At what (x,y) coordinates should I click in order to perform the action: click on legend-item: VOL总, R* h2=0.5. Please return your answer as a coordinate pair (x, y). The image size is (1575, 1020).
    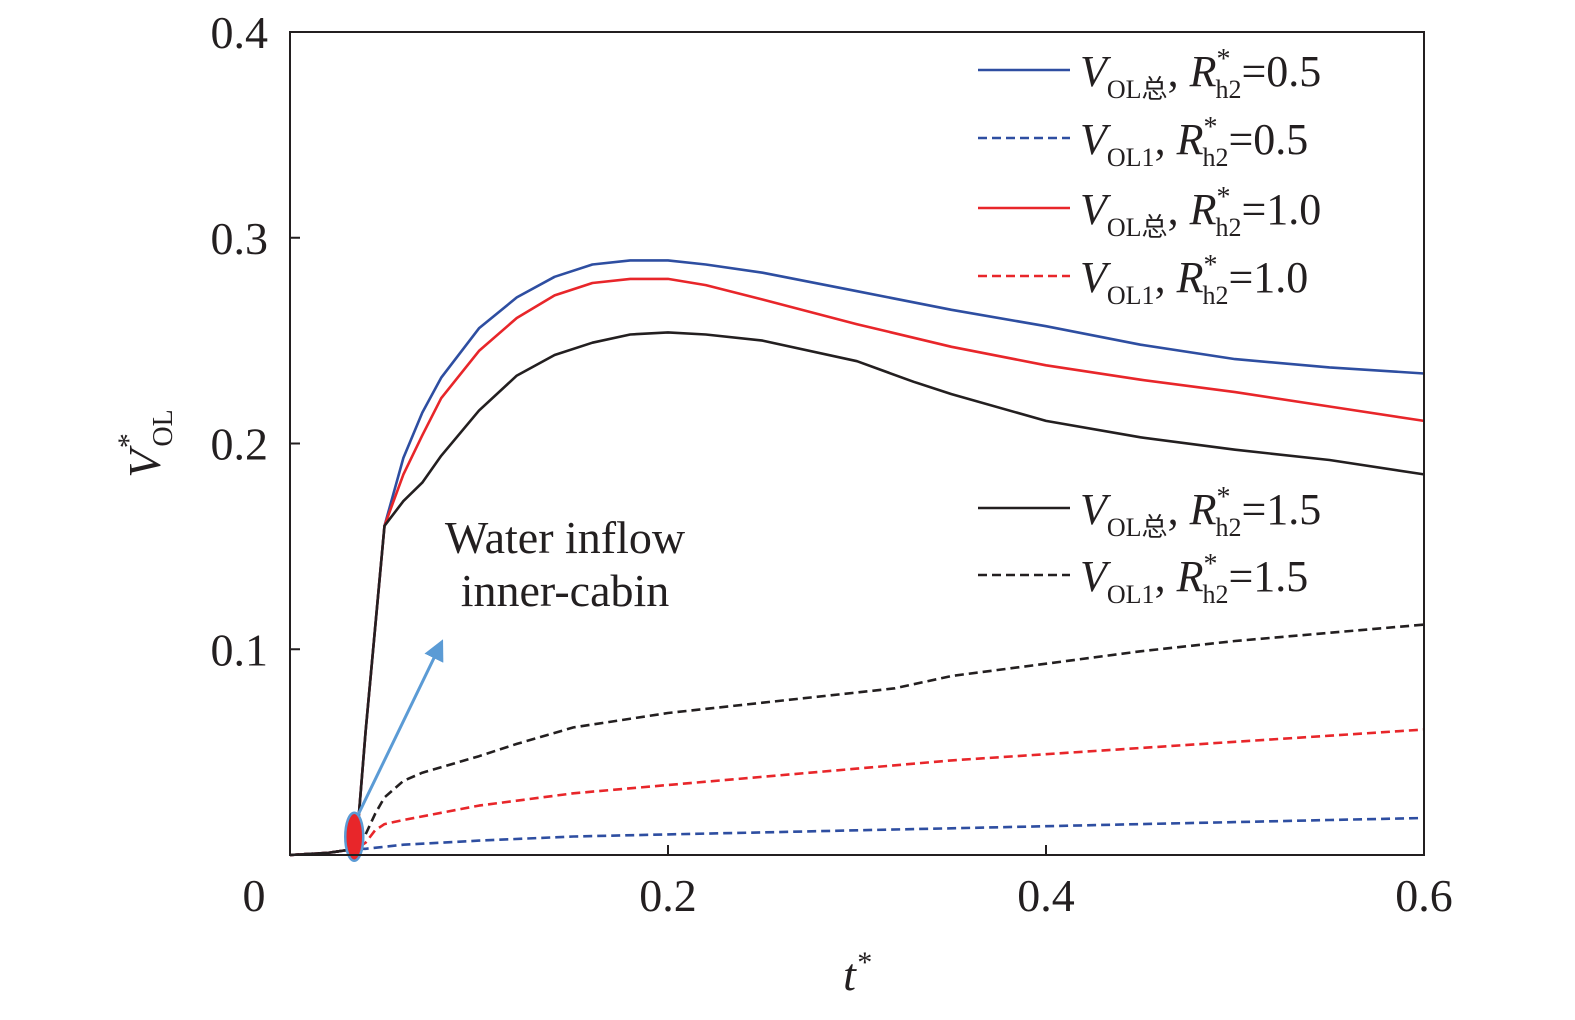
    Looking at the image, I should click on (1149, 74).